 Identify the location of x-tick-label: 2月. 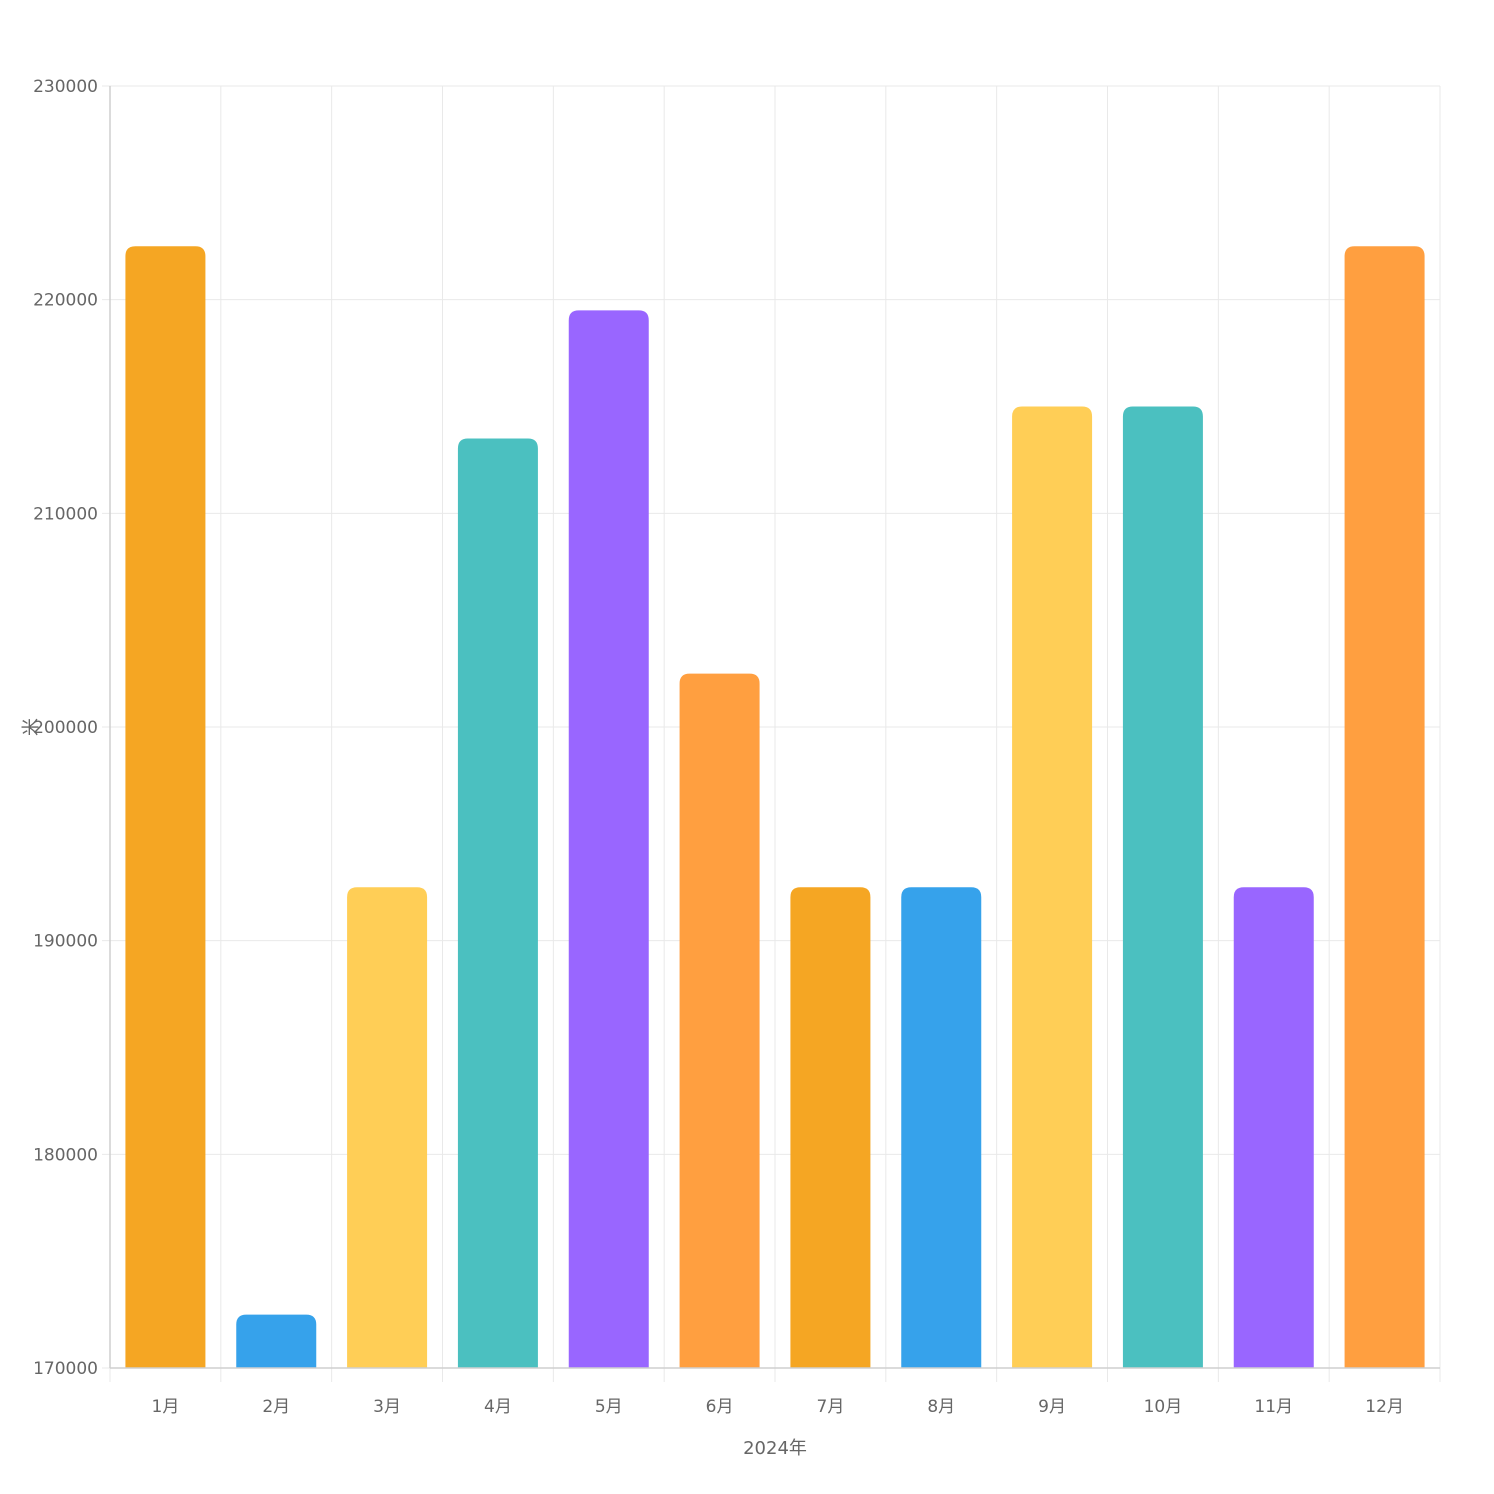
(276, 1407).